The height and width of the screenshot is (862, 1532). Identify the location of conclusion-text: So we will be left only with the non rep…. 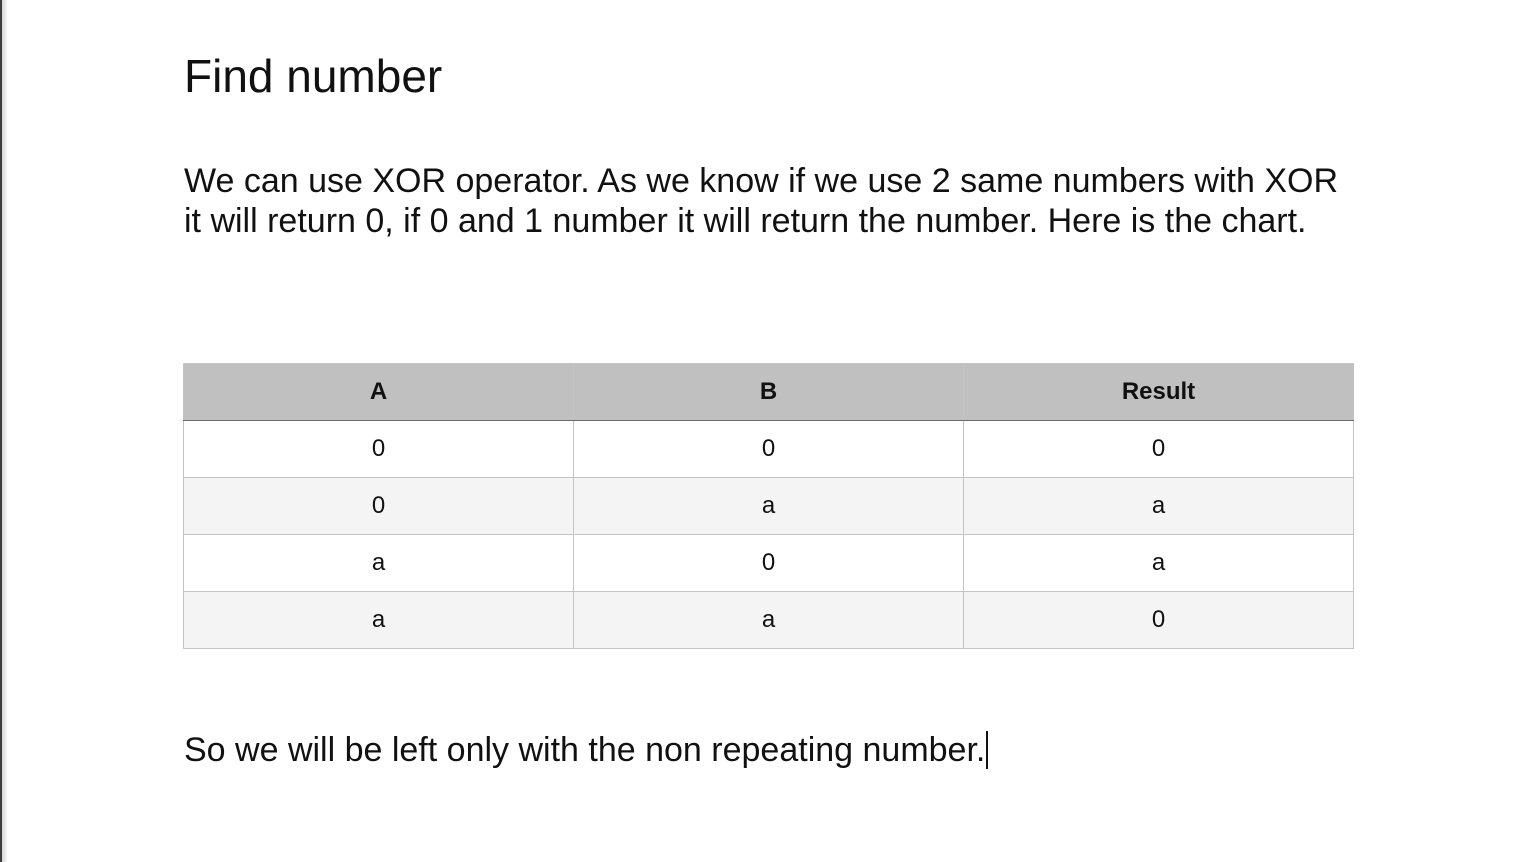
(585, 750).